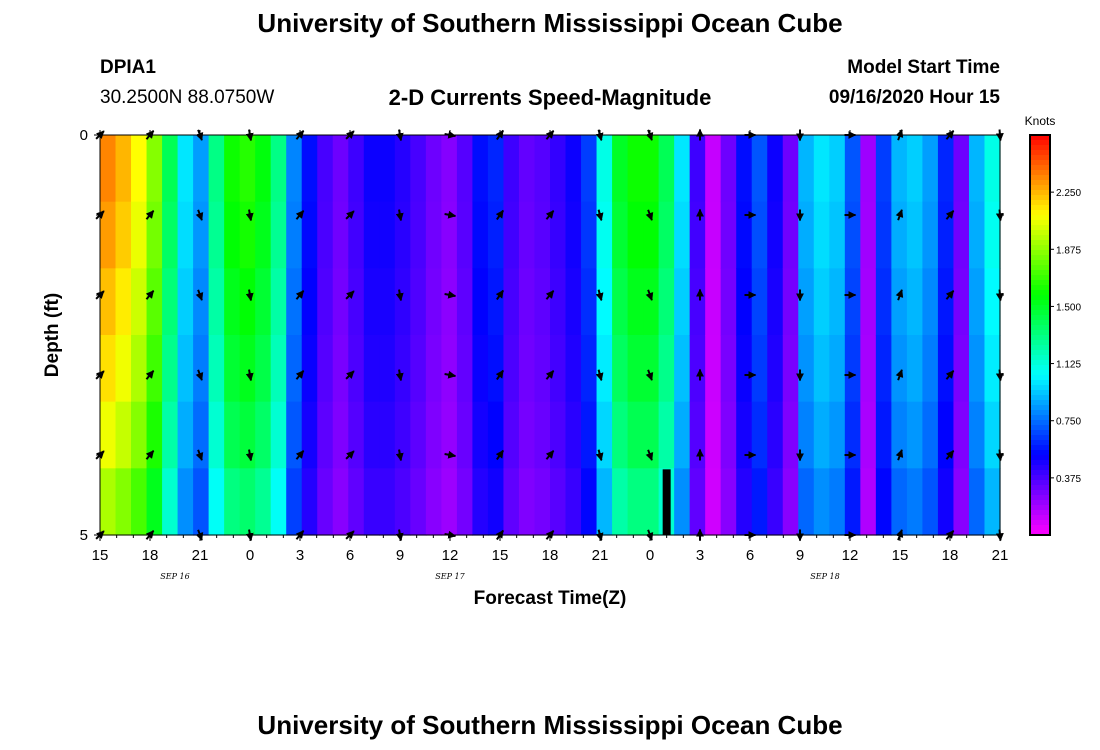 The image size is (1100, 750). What do you see at coordinates (128, 67) in the screenshot?
I see `station-id: DPIA1` at bounding box center [128, 67].